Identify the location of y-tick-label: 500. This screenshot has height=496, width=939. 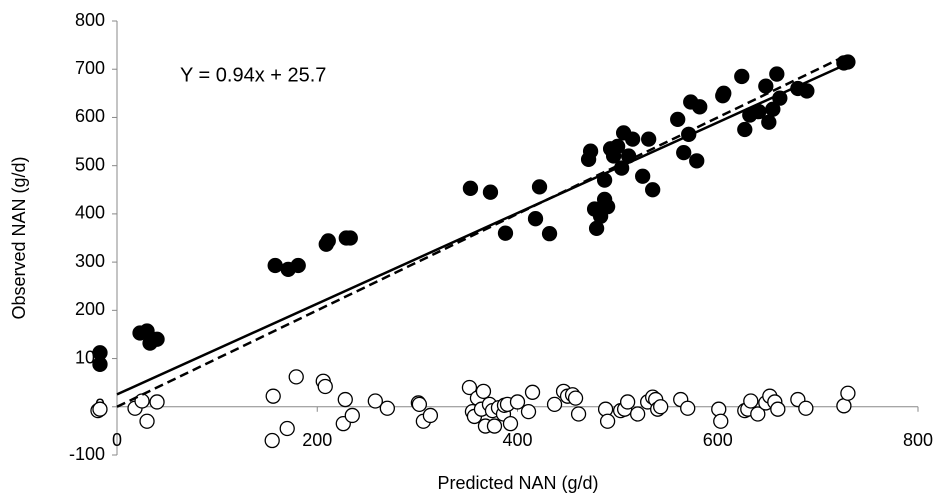
(90, 164).